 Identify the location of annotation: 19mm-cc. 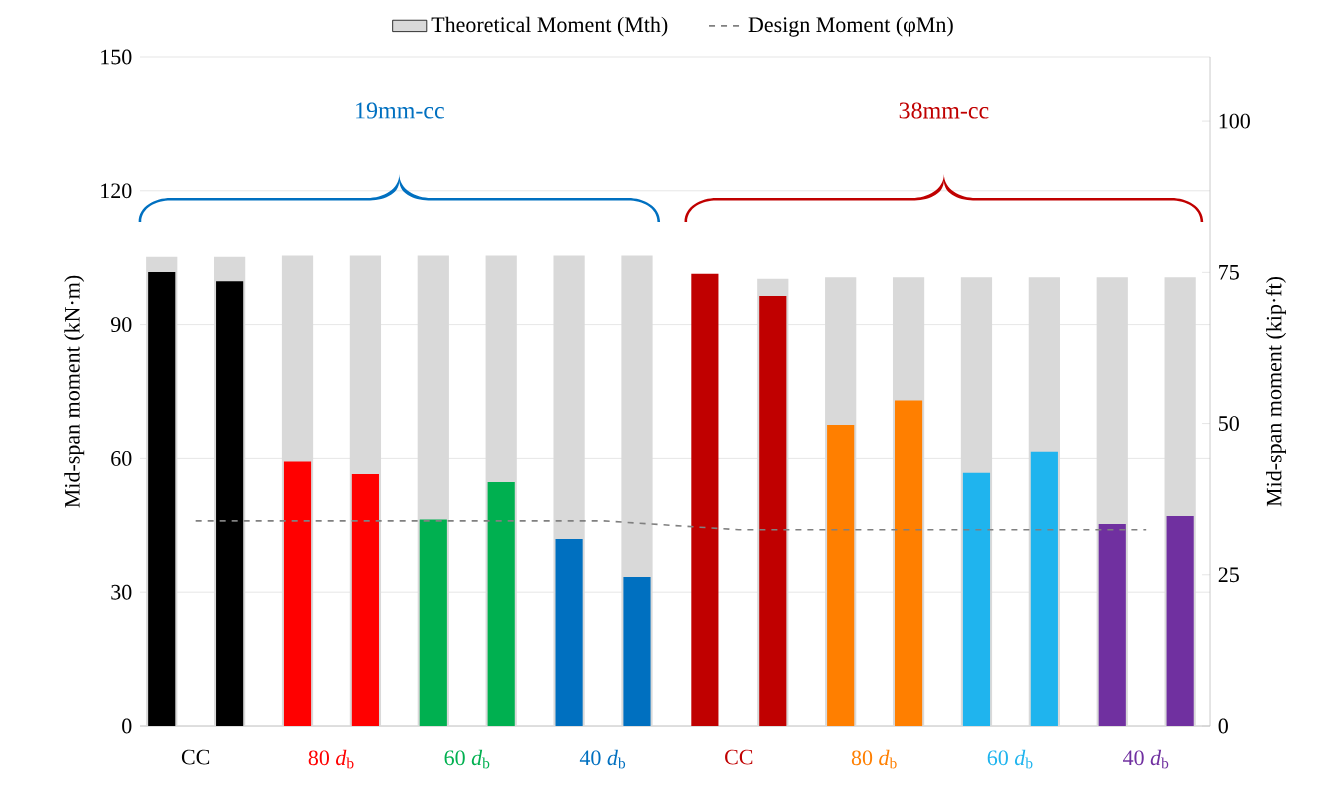
(400, 110).